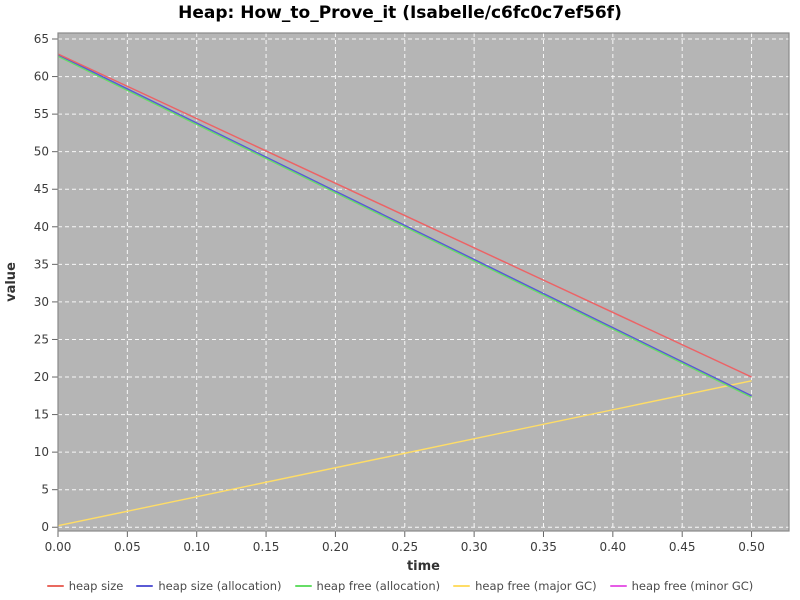  I want to click on x-tick-label: 0.00, so click(58, 547).